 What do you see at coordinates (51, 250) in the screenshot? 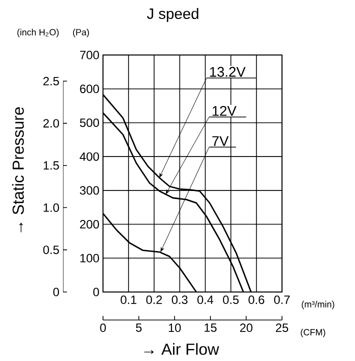
I see `y2-tick-label: 0.5` at bounding box center [51, 250].